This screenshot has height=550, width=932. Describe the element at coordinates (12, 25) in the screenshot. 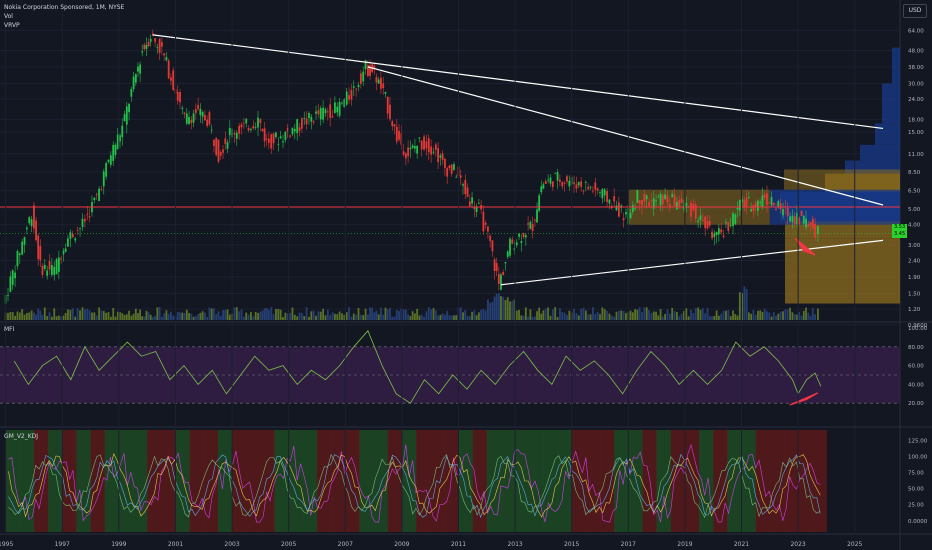

I see `vrvp-indicator-label: VRVP` at that location.